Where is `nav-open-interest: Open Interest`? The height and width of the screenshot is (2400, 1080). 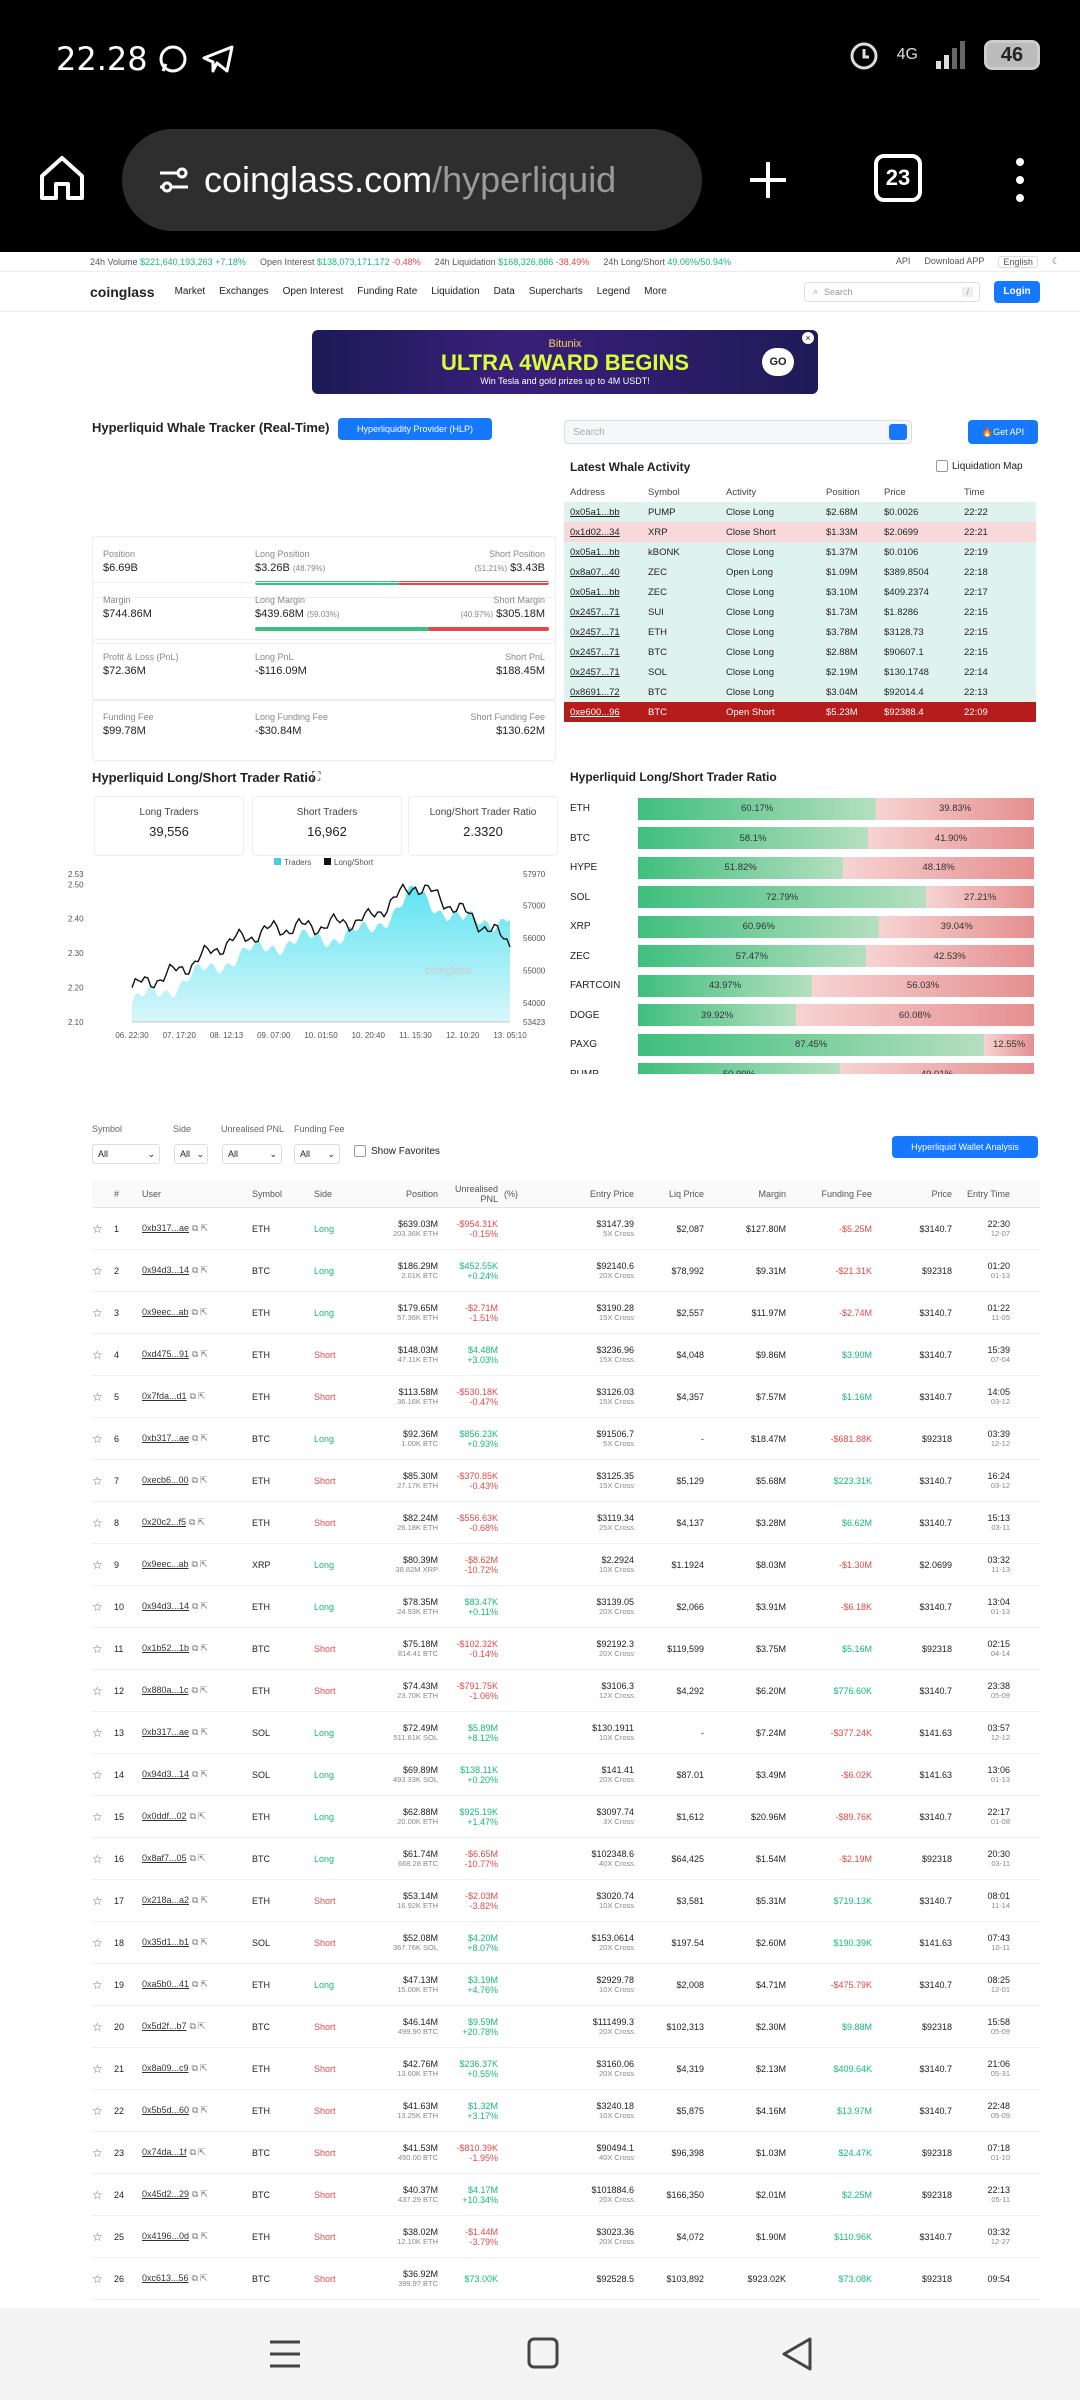 nav-open-interest: Open Interest is located at coordinates (313, 291).